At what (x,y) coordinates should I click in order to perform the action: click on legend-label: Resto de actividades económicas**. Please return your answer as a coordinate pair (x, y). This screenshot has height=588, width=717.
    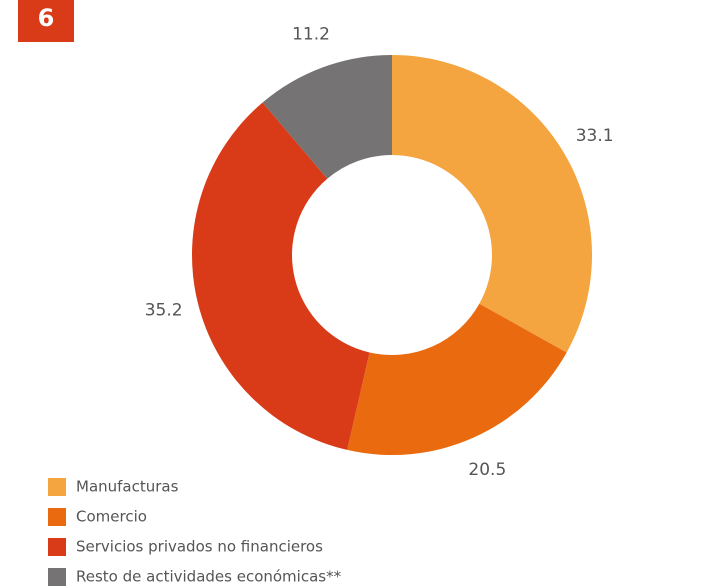
    Looking at the image, I should click on (209, 577).